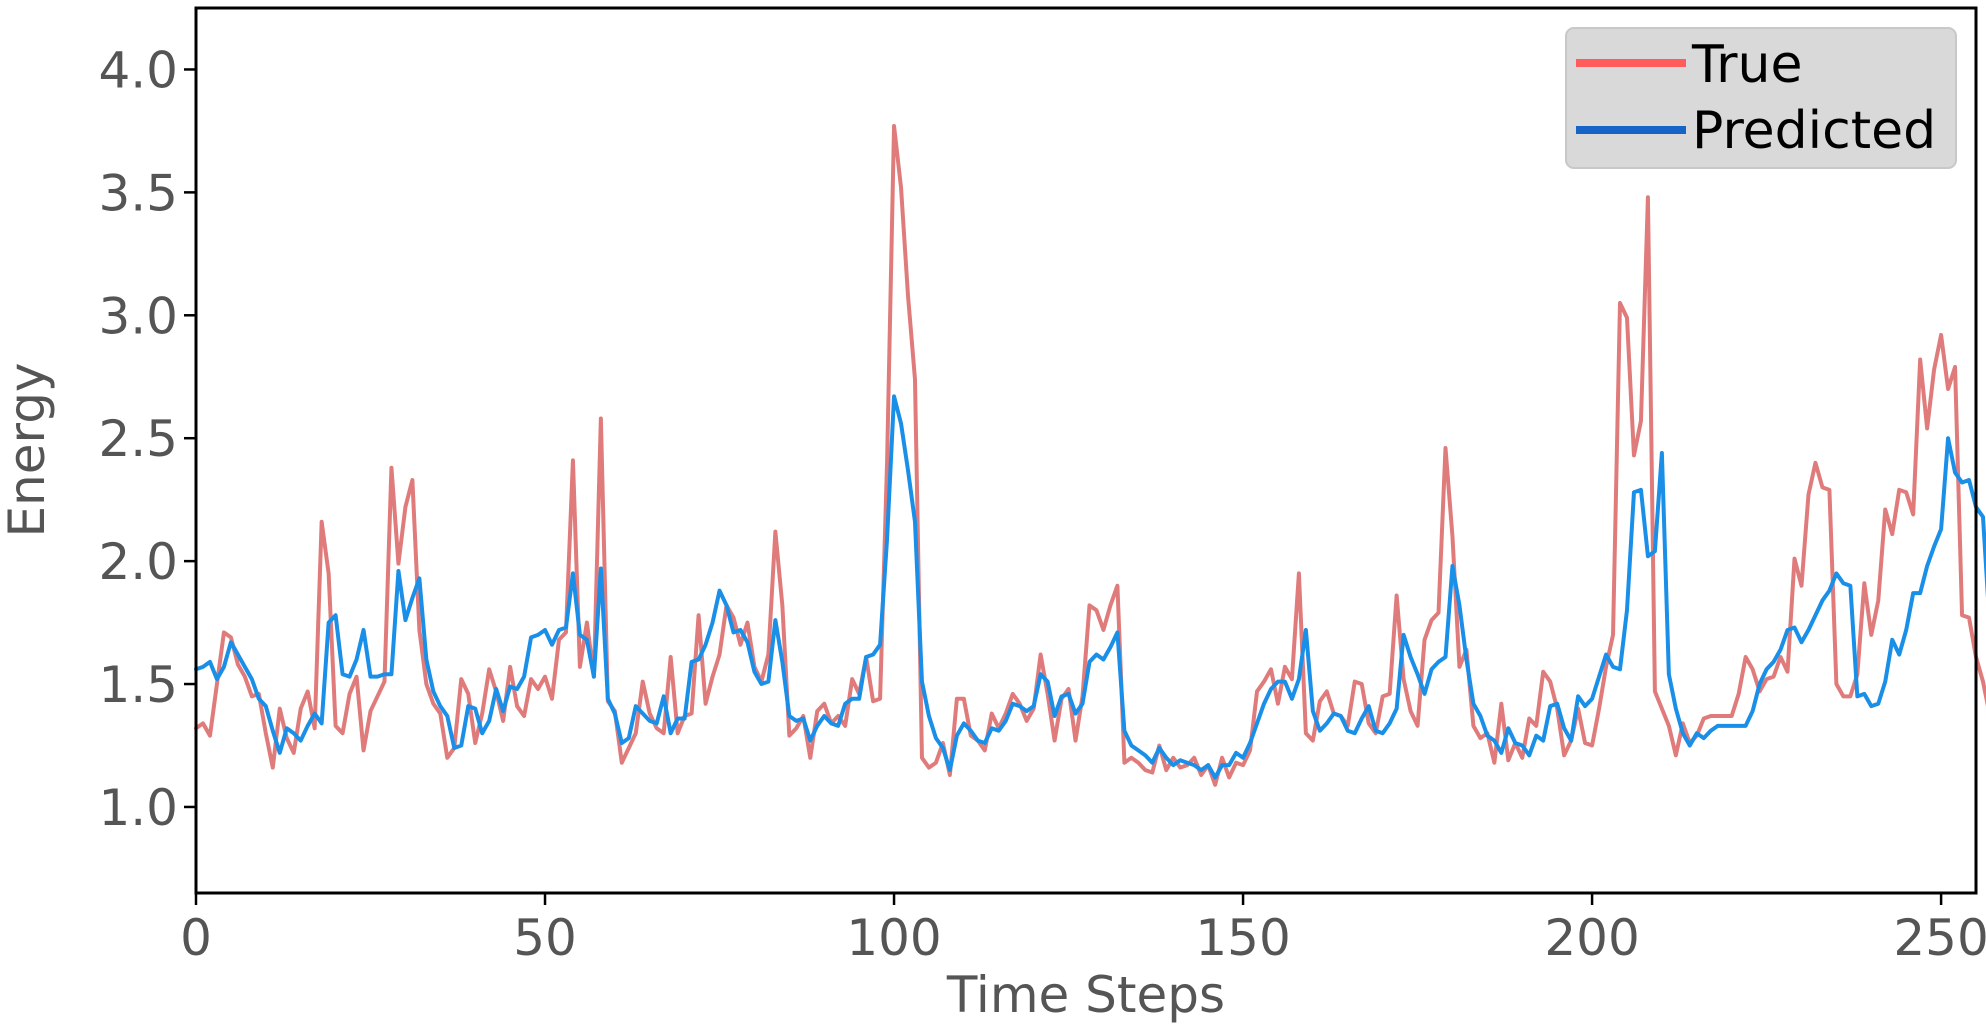  I want to click on y-tick-label: 1.5, so click(138, 685).